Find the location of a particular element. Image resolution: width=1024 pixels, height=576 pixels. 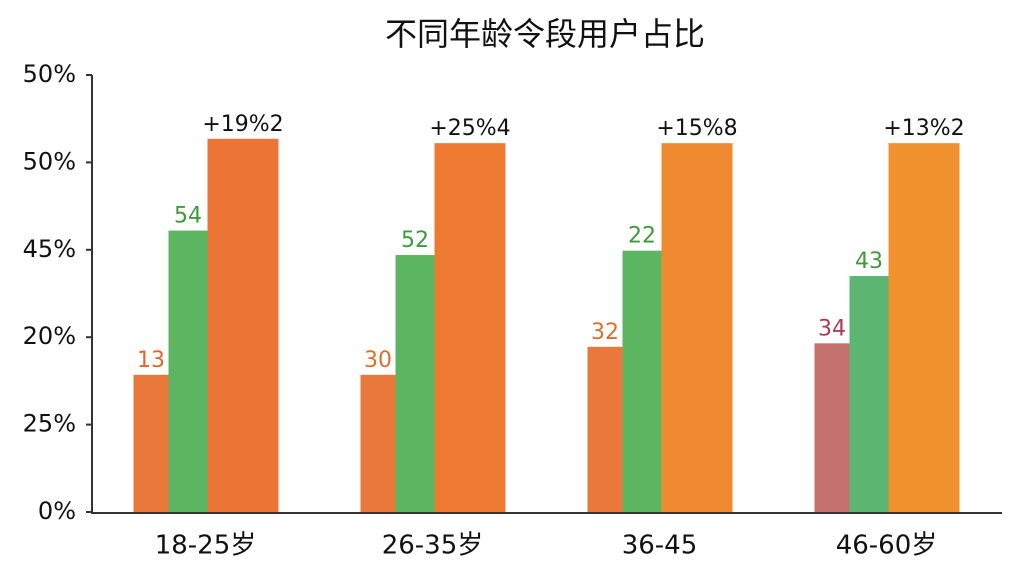

bar-annotation: +15%8 is located at coordinates (696, 128).